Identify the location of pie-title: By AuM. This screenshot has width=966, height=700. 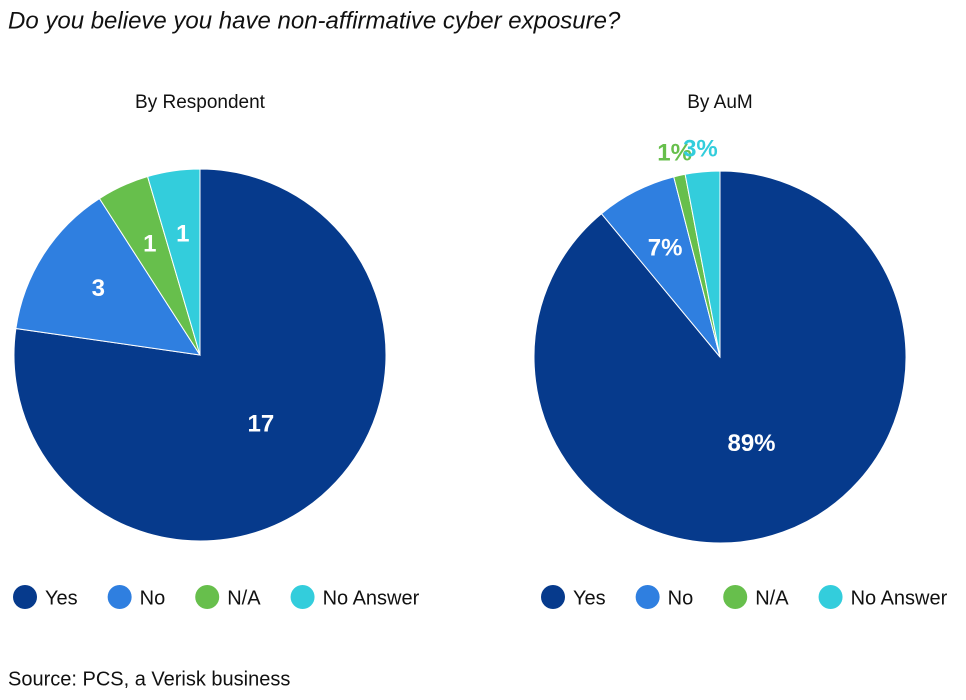
(719, 102).